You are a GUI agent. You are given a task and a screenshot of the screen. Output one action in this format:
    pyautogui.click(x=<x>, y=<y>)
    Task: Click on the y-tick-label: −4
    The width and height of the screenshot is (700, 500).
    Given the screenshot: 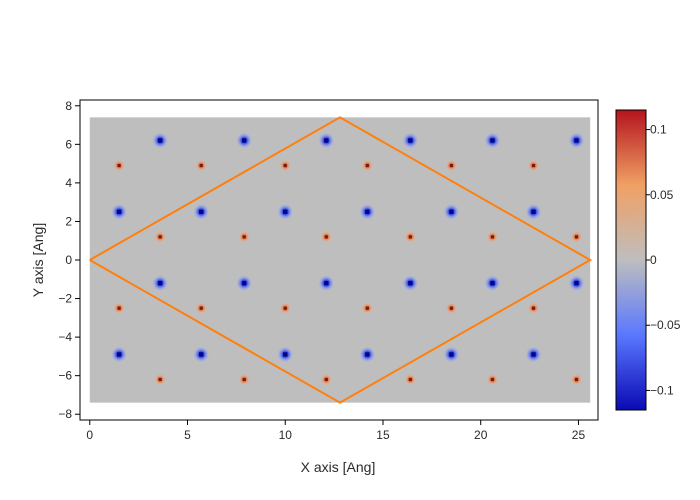 What is the action you would take?
    pyautogui.click(x=65, y=337)
    